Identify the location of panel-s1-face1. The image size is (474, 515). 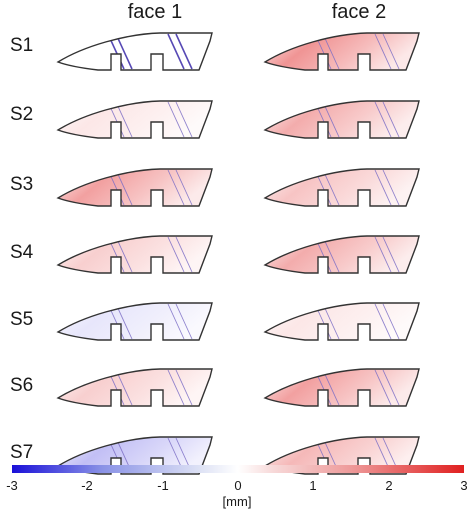
(139, 54).